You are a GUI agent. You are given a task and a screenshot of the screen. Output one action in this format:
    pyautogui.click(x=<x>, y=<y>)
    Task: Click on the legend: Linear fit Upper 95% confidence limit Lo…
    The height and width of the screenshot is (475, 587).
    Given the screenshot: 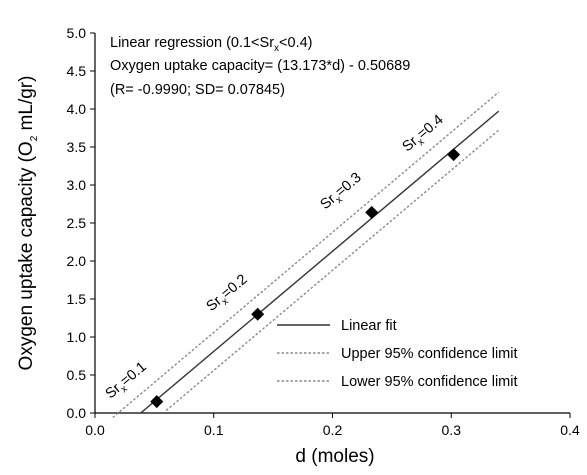 What is the action you would take?
    pyautogui.click(x=397, y=354)
    